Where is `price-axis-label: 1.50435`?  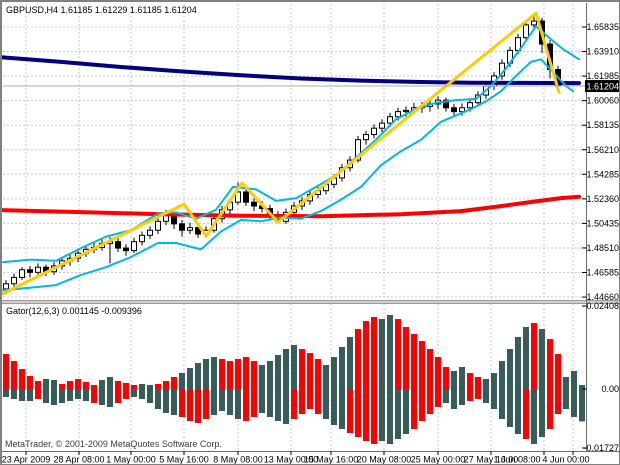
price-axis-label: 1.50435 is located at coordinates (602, 223).